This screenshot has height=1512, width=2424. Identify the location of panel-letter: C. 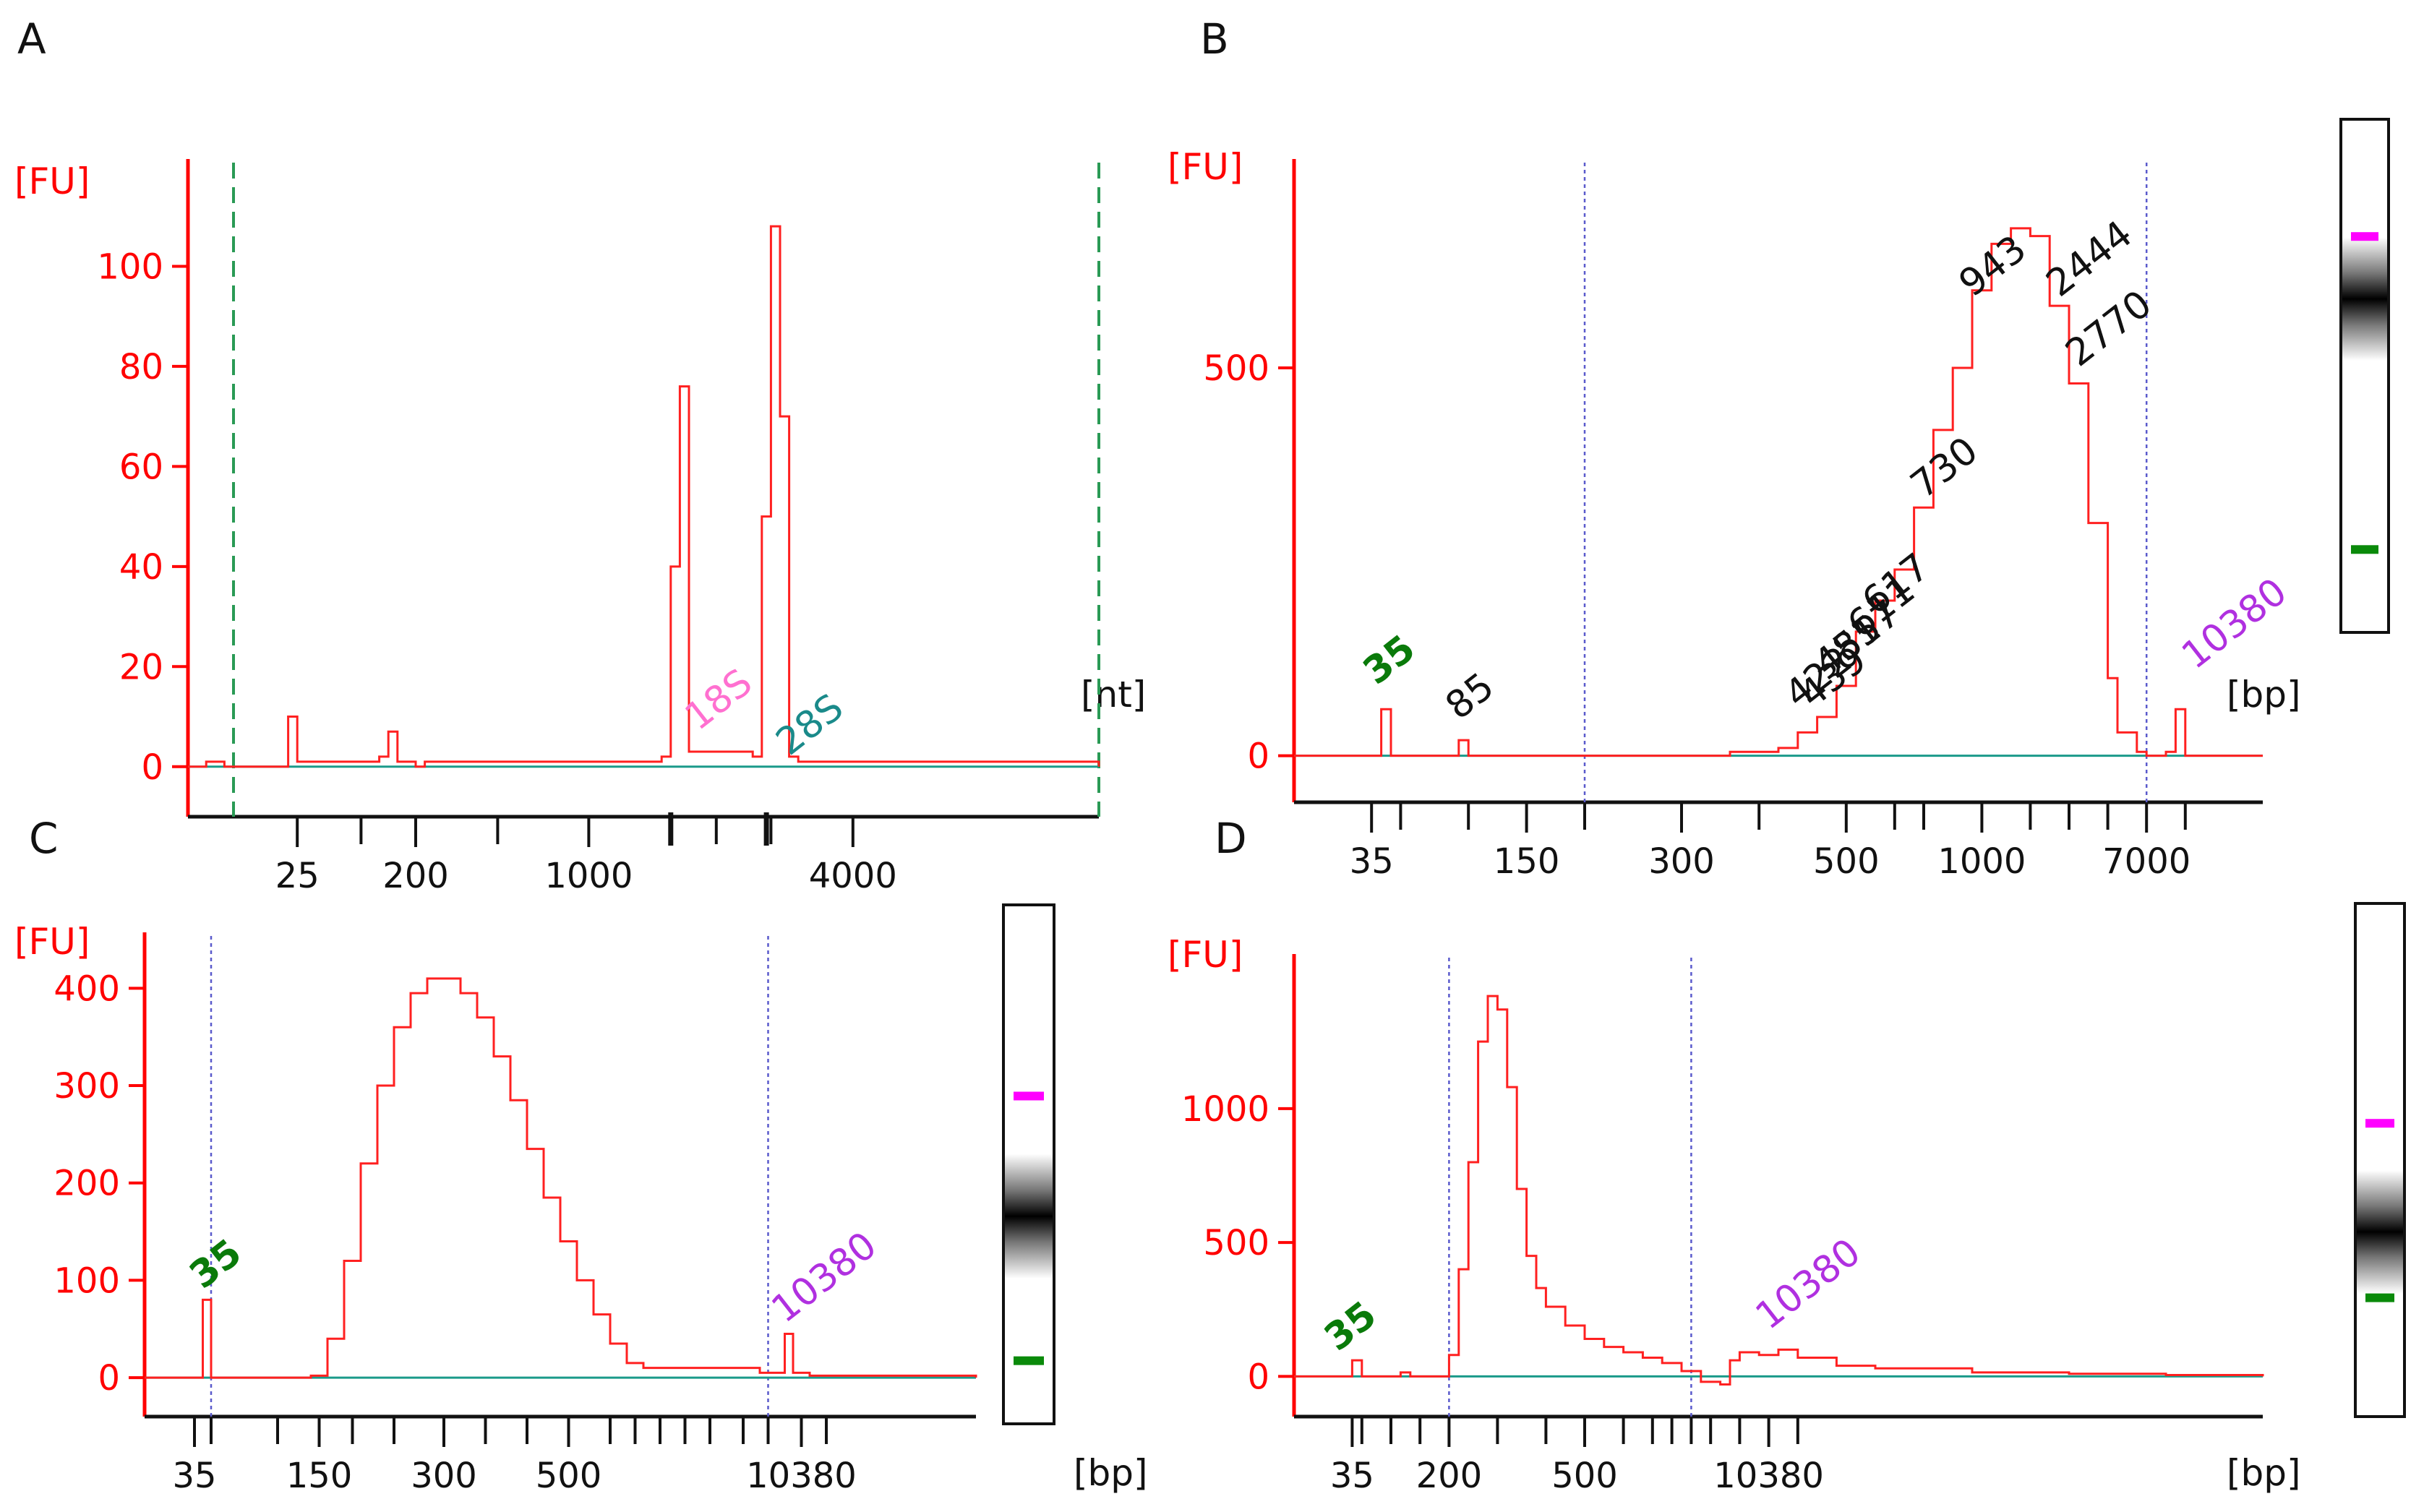
(44, 838).